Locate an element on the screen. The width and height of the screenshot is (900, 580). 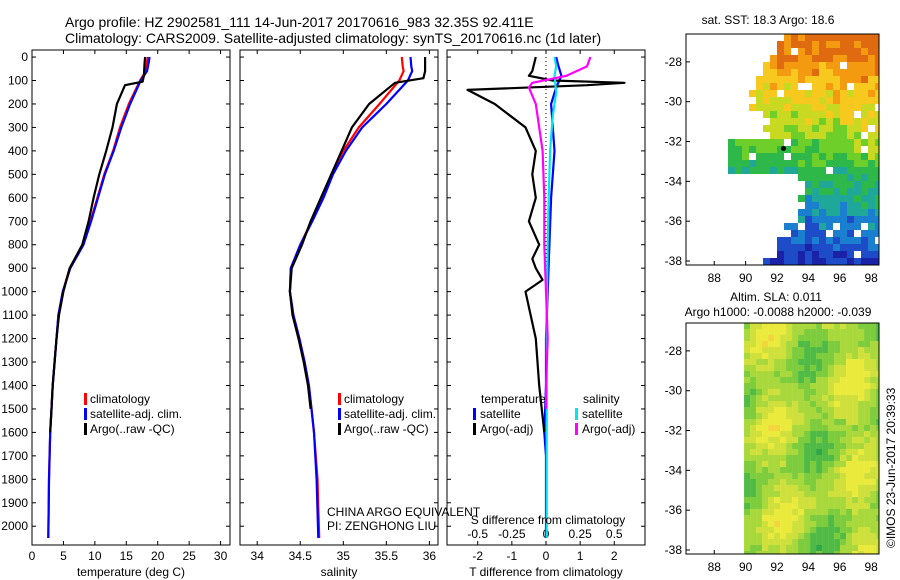
map-x-tick-label: 94 is located at coordinates (809, 567).